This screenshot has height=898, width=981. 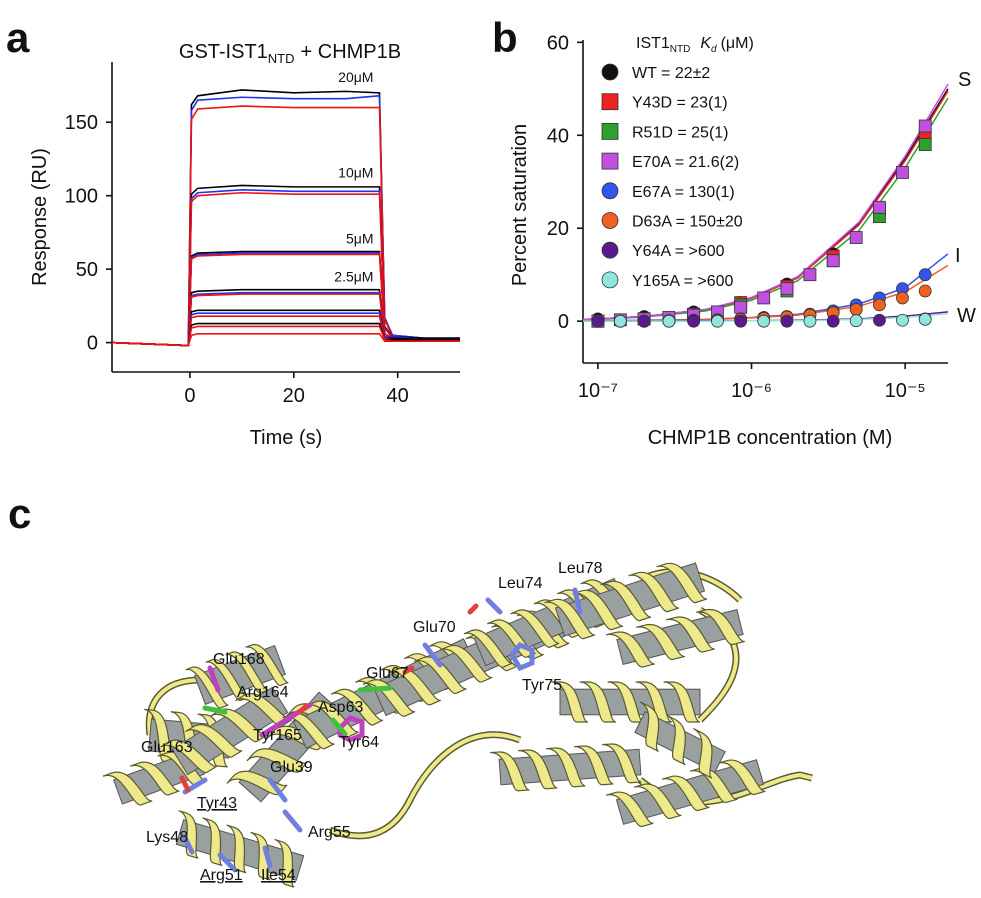 What do you see at coordinates (683, 192) in the screenshot?
I see `legend-label: E67A = 130(1)` at bounding box center [683, 192].